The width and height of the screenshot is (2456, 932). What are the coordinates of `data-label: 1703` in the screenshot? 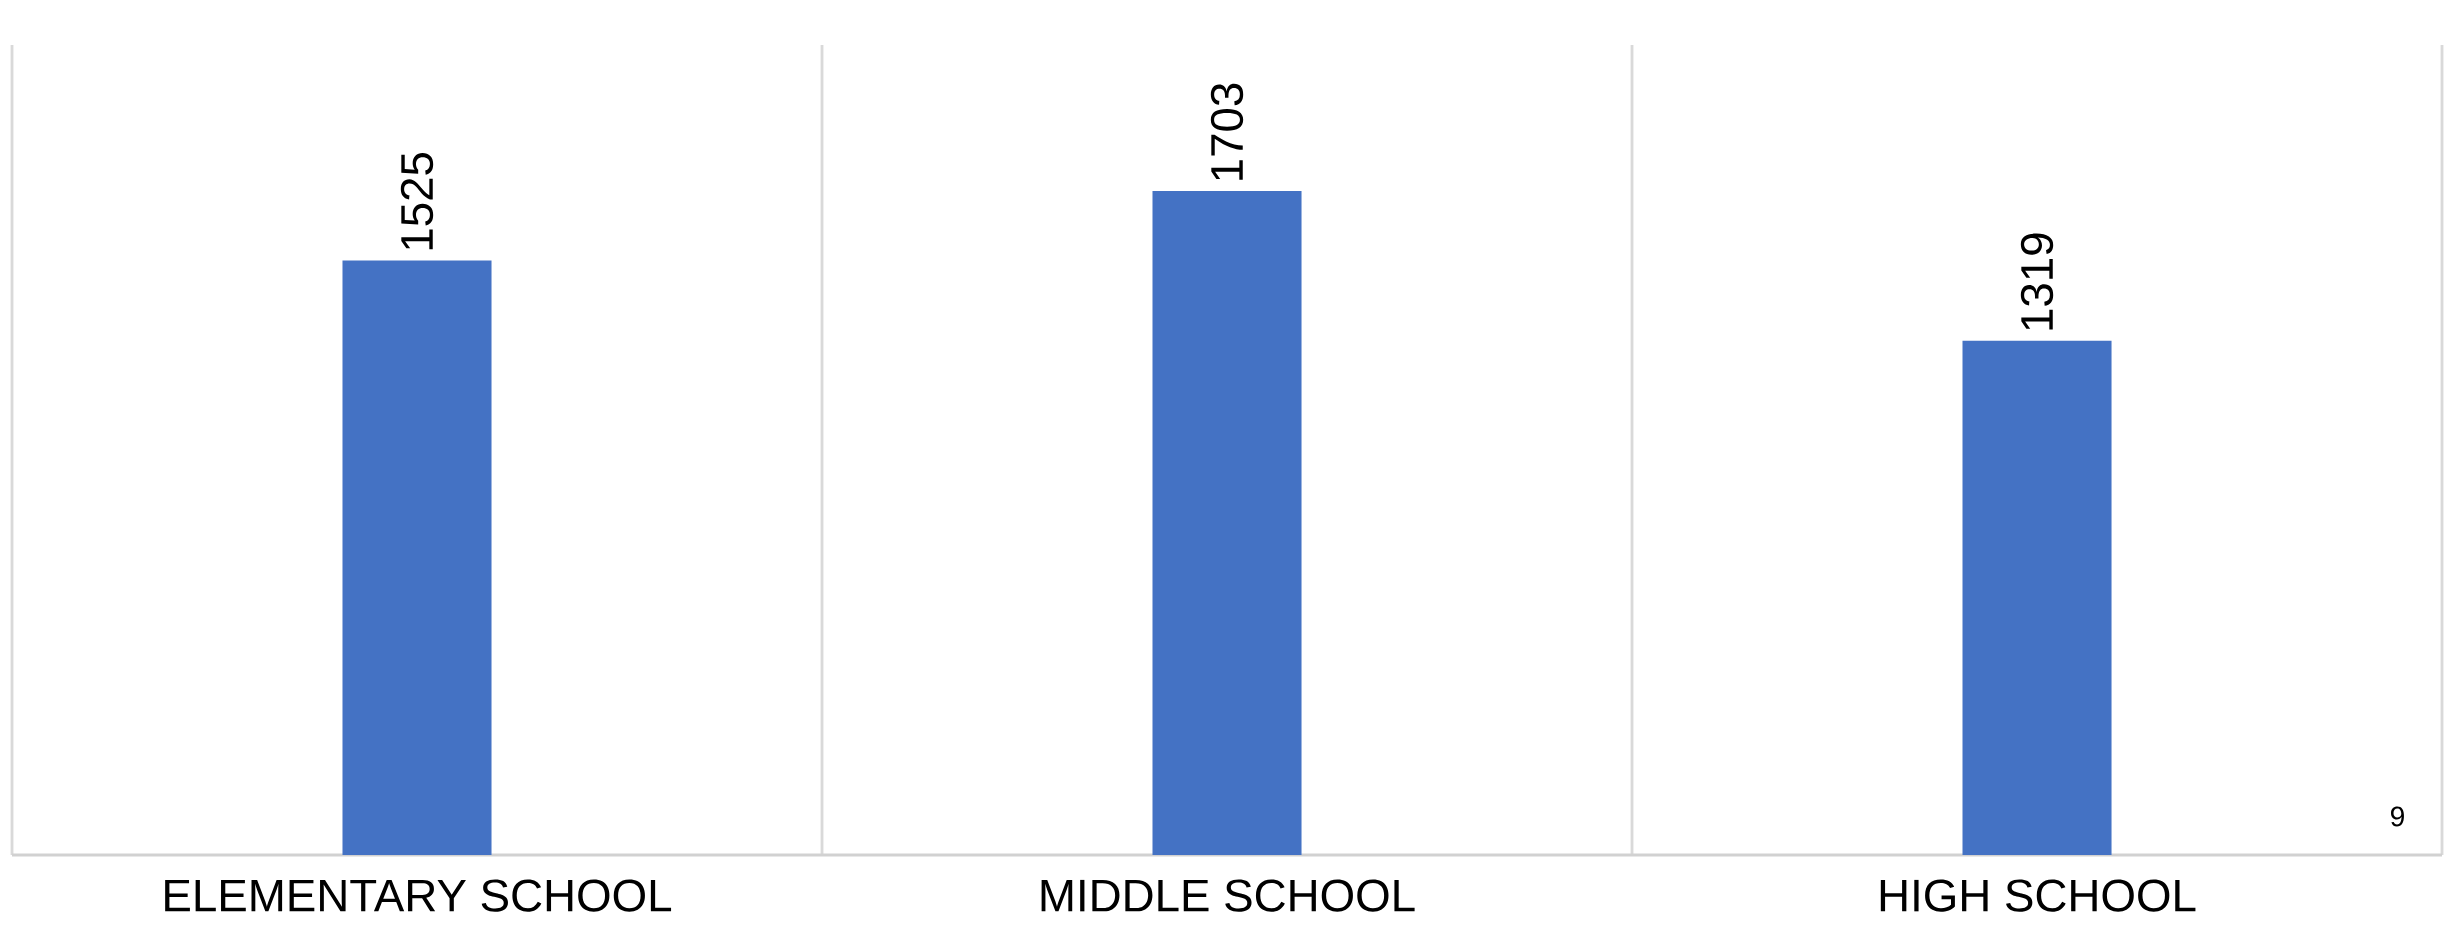 It's located at (1227, 131).